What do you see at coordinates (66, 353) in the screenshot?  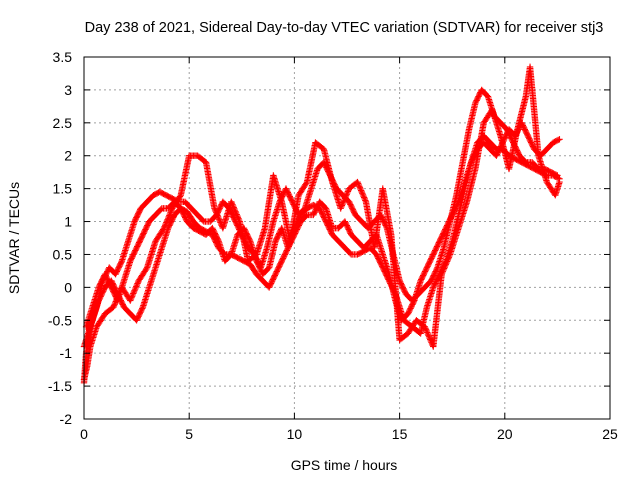 I see `y-tick-label: -1` at bounding box center [66, 353].